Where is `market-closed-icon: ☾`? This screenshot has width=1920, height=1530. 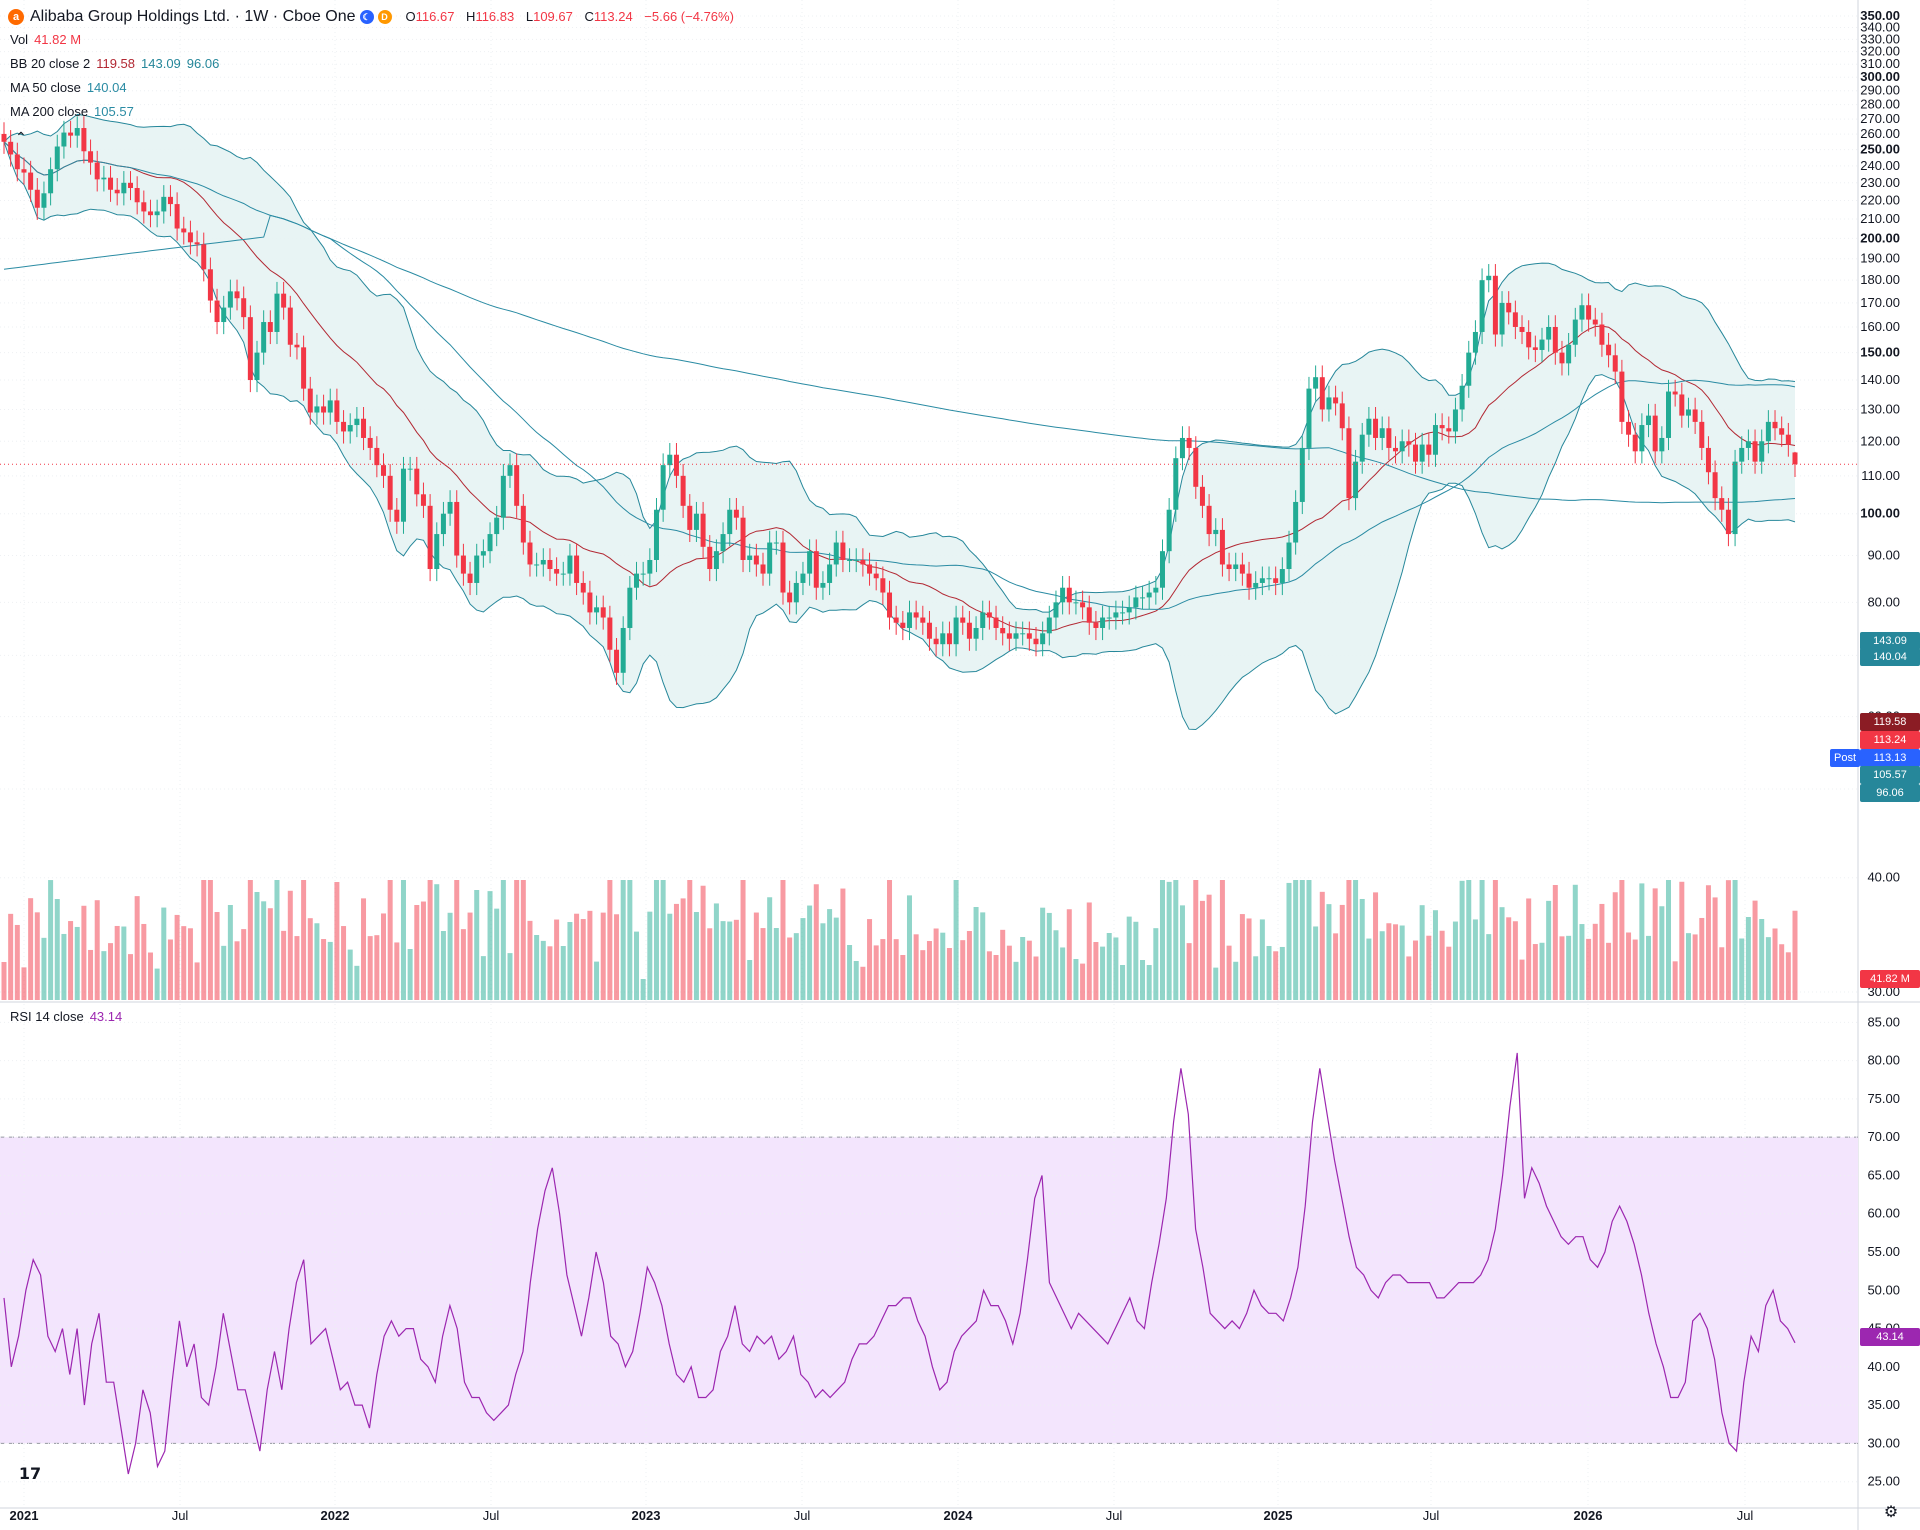 market-closed-icon: ☾ is located at coordinates (366, 17).